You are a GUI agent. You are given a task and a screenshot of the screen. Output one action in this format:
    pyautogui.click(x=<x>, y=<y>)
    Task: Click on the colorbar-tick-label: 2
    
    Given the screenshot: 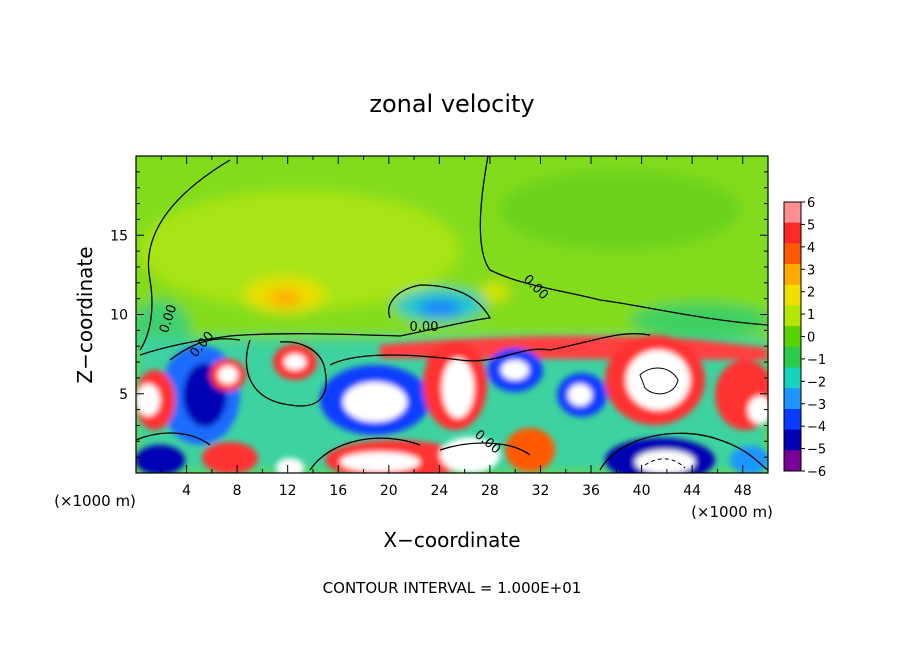 What is the action you would take?
    pyautogui.click(x=811, y=293)
    